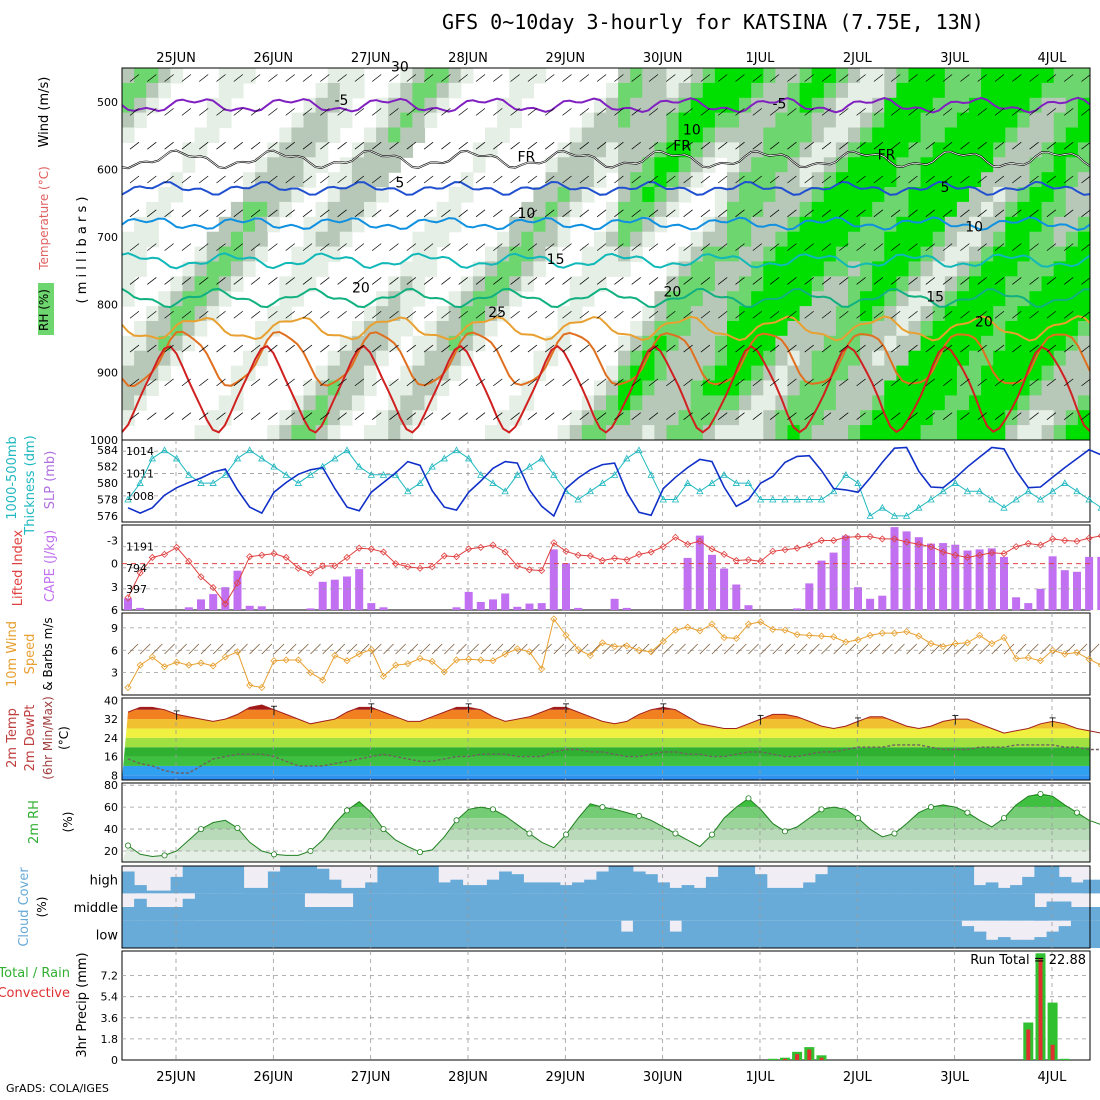 This screenshot has width=1100, height=1100. I want to click on tick-label: 1.8, so click(110, 1039).